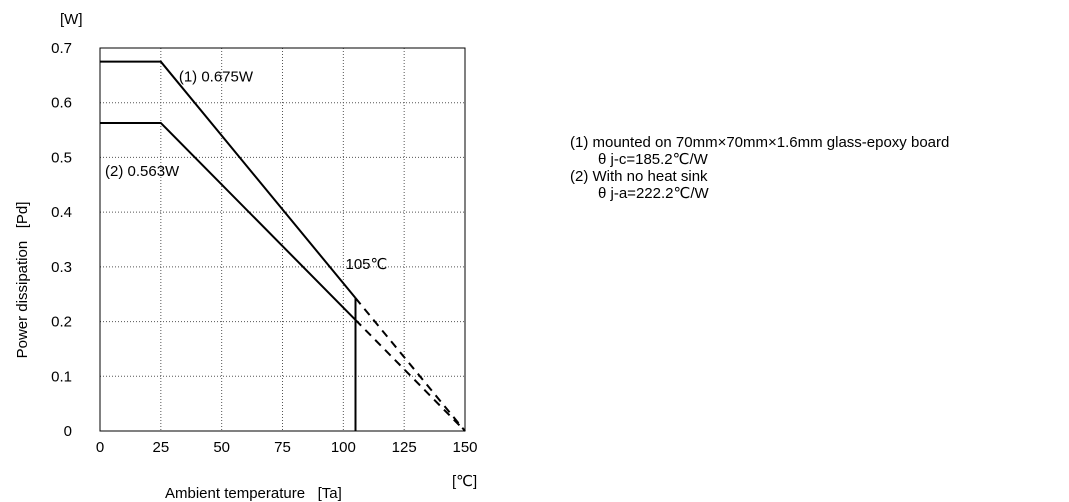 This screenshot has width=1069, height=502. What do you see at coordinates (22, 280) in the screenshot?
I see `y-axis-title: Power dissipation [Pd]` at bounding box center [22, 280].